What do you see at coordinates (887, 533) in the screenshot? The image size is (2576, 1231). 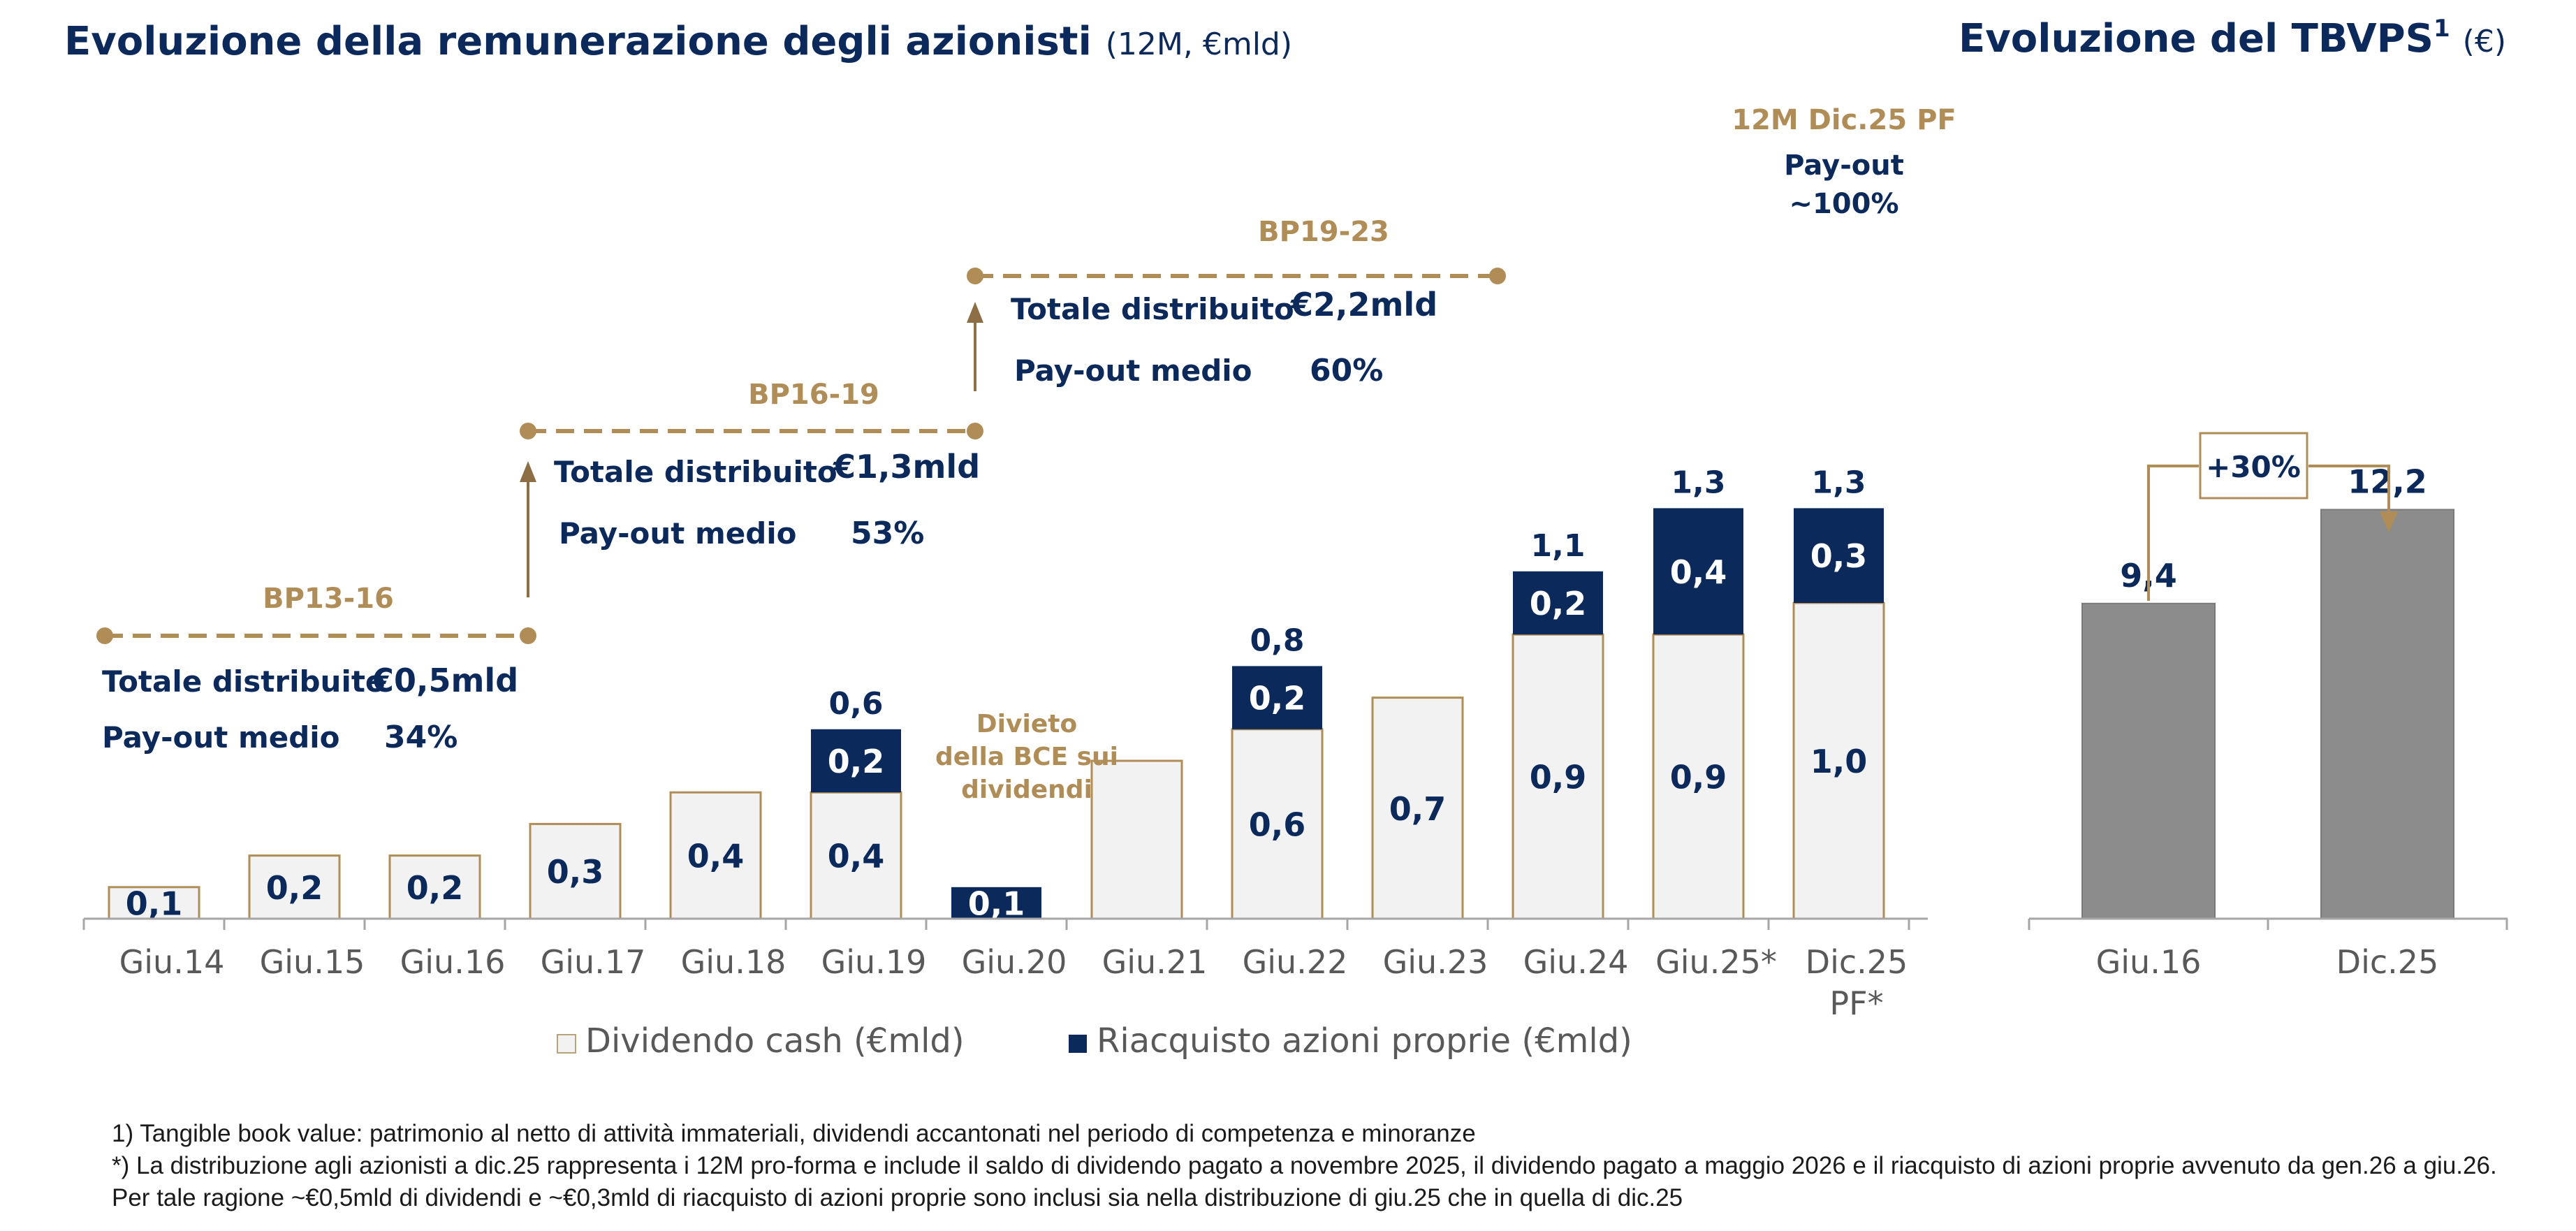 I see `plan-payout-value: 53%` at bounding box center [887, 533].